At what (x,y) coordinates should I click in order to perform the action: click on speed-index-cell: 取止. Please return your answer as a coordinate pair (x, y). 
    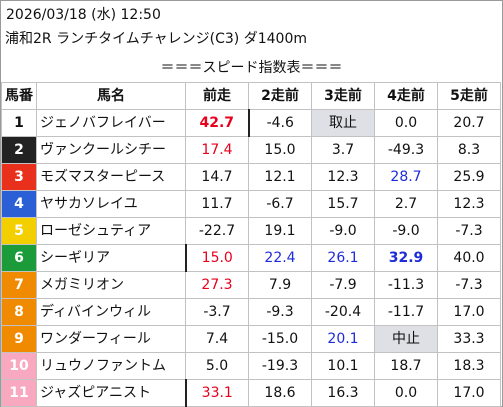
    Looking at the image, I should click on (343, 123).